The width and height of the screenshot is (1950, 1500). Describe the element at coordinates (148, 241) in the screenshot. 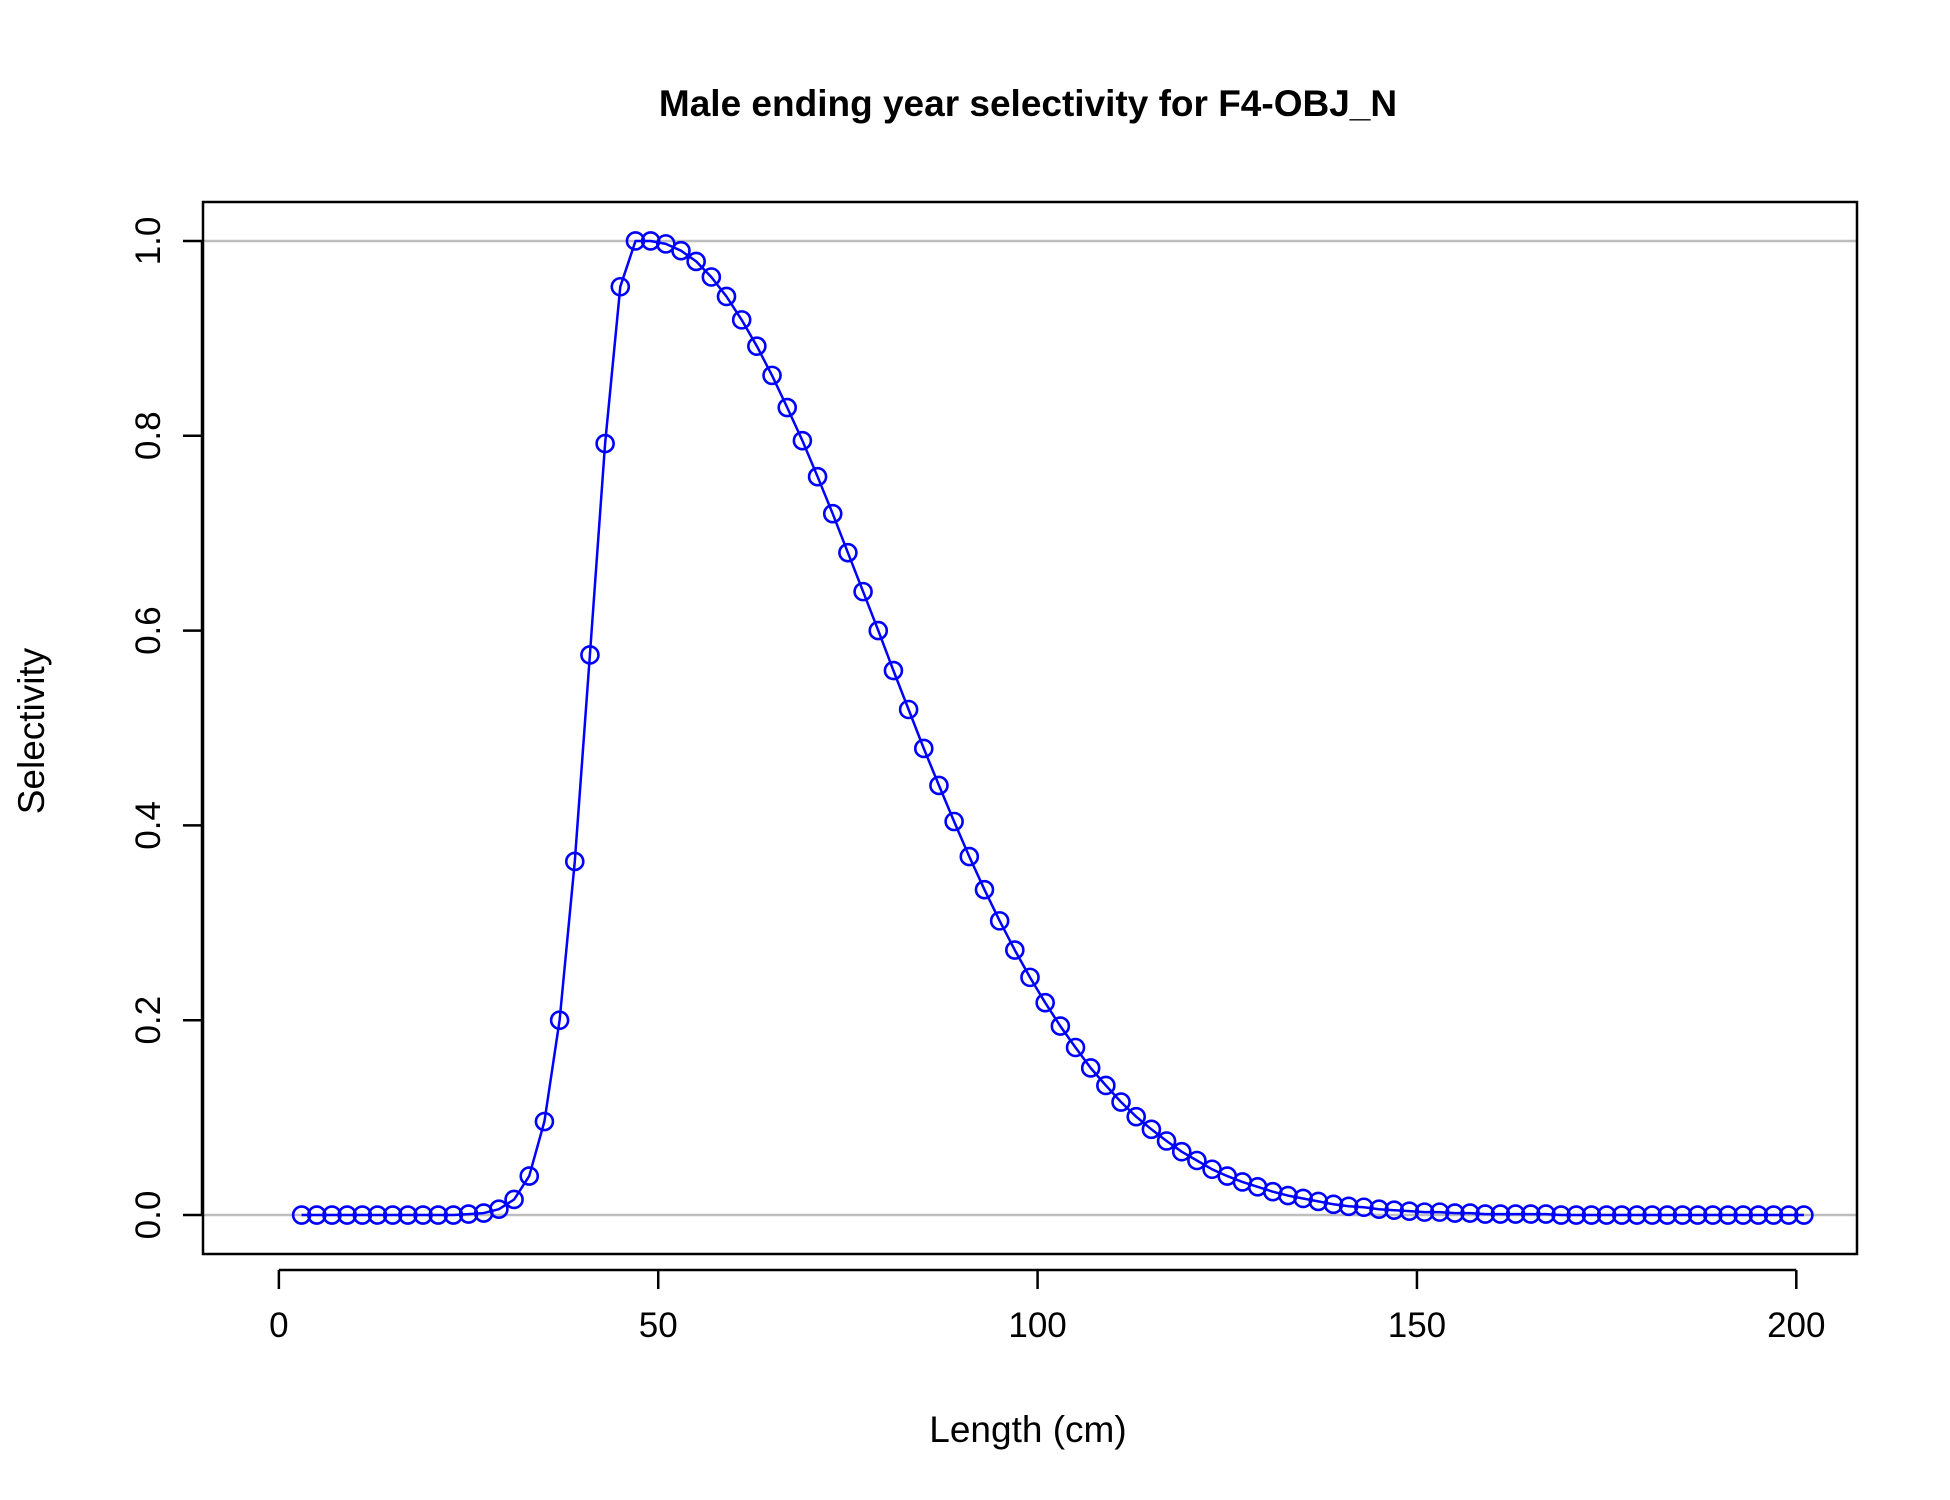

I see `y-tick-label: 1.0` at that location.